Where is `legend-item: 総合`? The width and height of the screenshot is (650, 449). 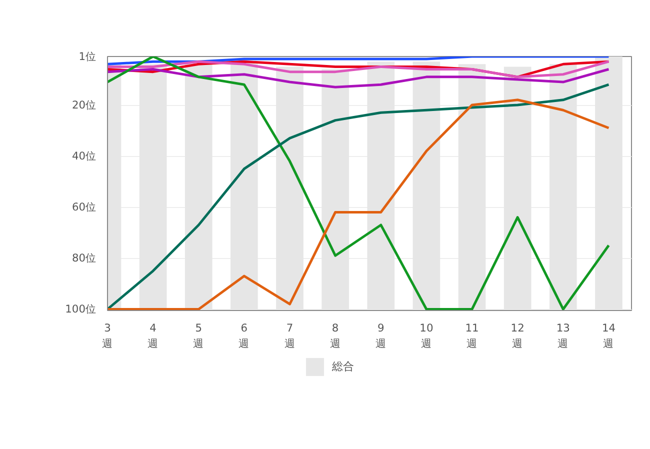 legend-item: 総合 is located at coordinates (330, 367).